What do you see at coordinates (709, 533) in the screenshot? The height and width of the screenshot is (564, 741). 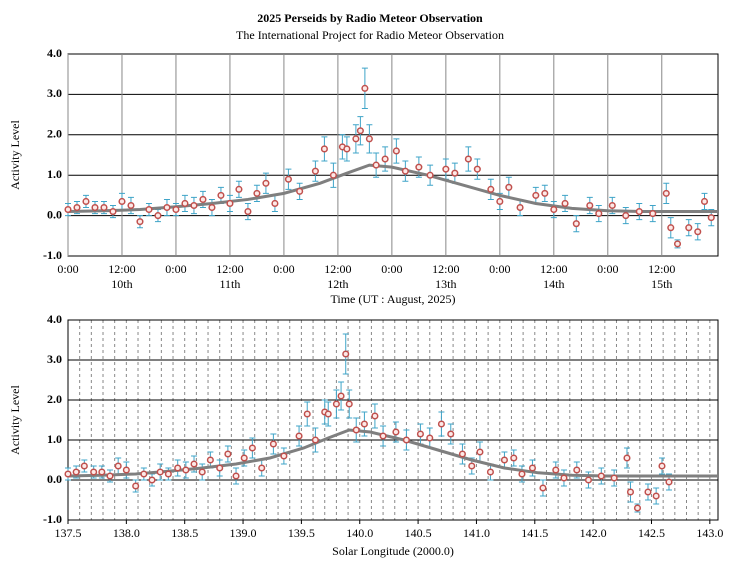 I see `x-tick-label: 143.0` at bounding box center [709, 533].